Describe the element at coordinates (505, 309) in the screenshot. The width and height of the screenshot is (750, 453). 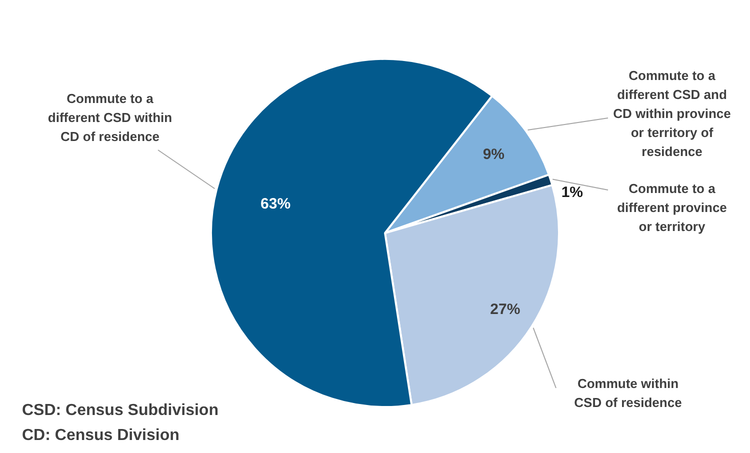
I see `data-label: 27%` at that location.